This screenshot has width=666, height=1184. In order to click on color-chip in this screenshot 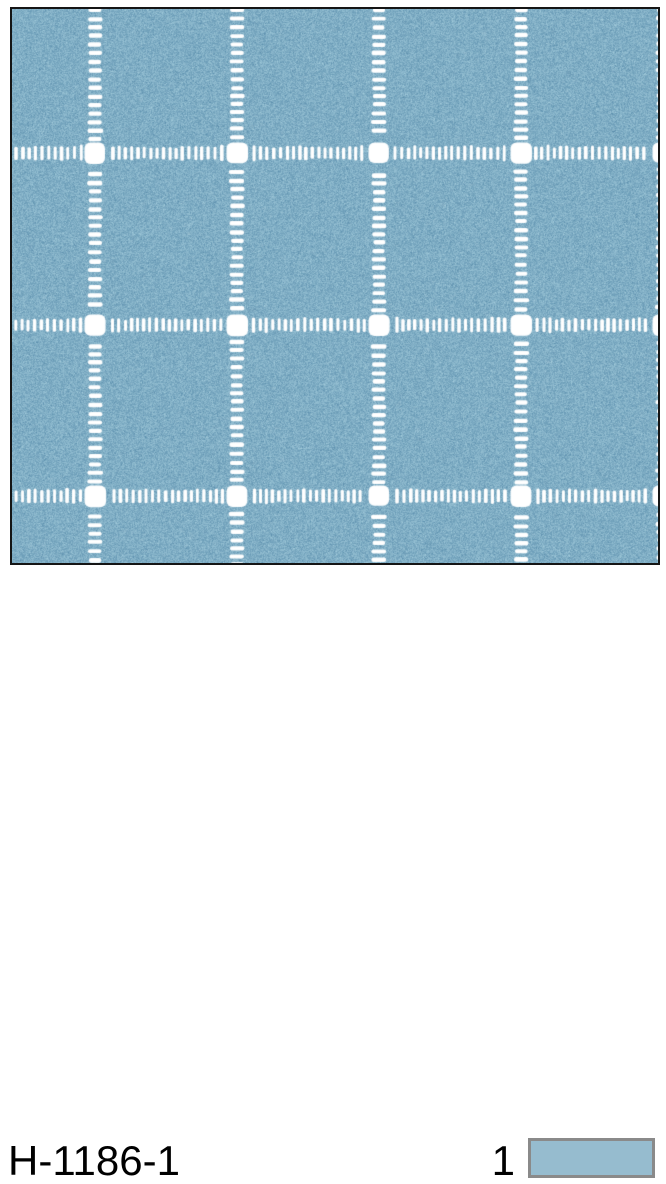, I will do `click(591, 1158)`.